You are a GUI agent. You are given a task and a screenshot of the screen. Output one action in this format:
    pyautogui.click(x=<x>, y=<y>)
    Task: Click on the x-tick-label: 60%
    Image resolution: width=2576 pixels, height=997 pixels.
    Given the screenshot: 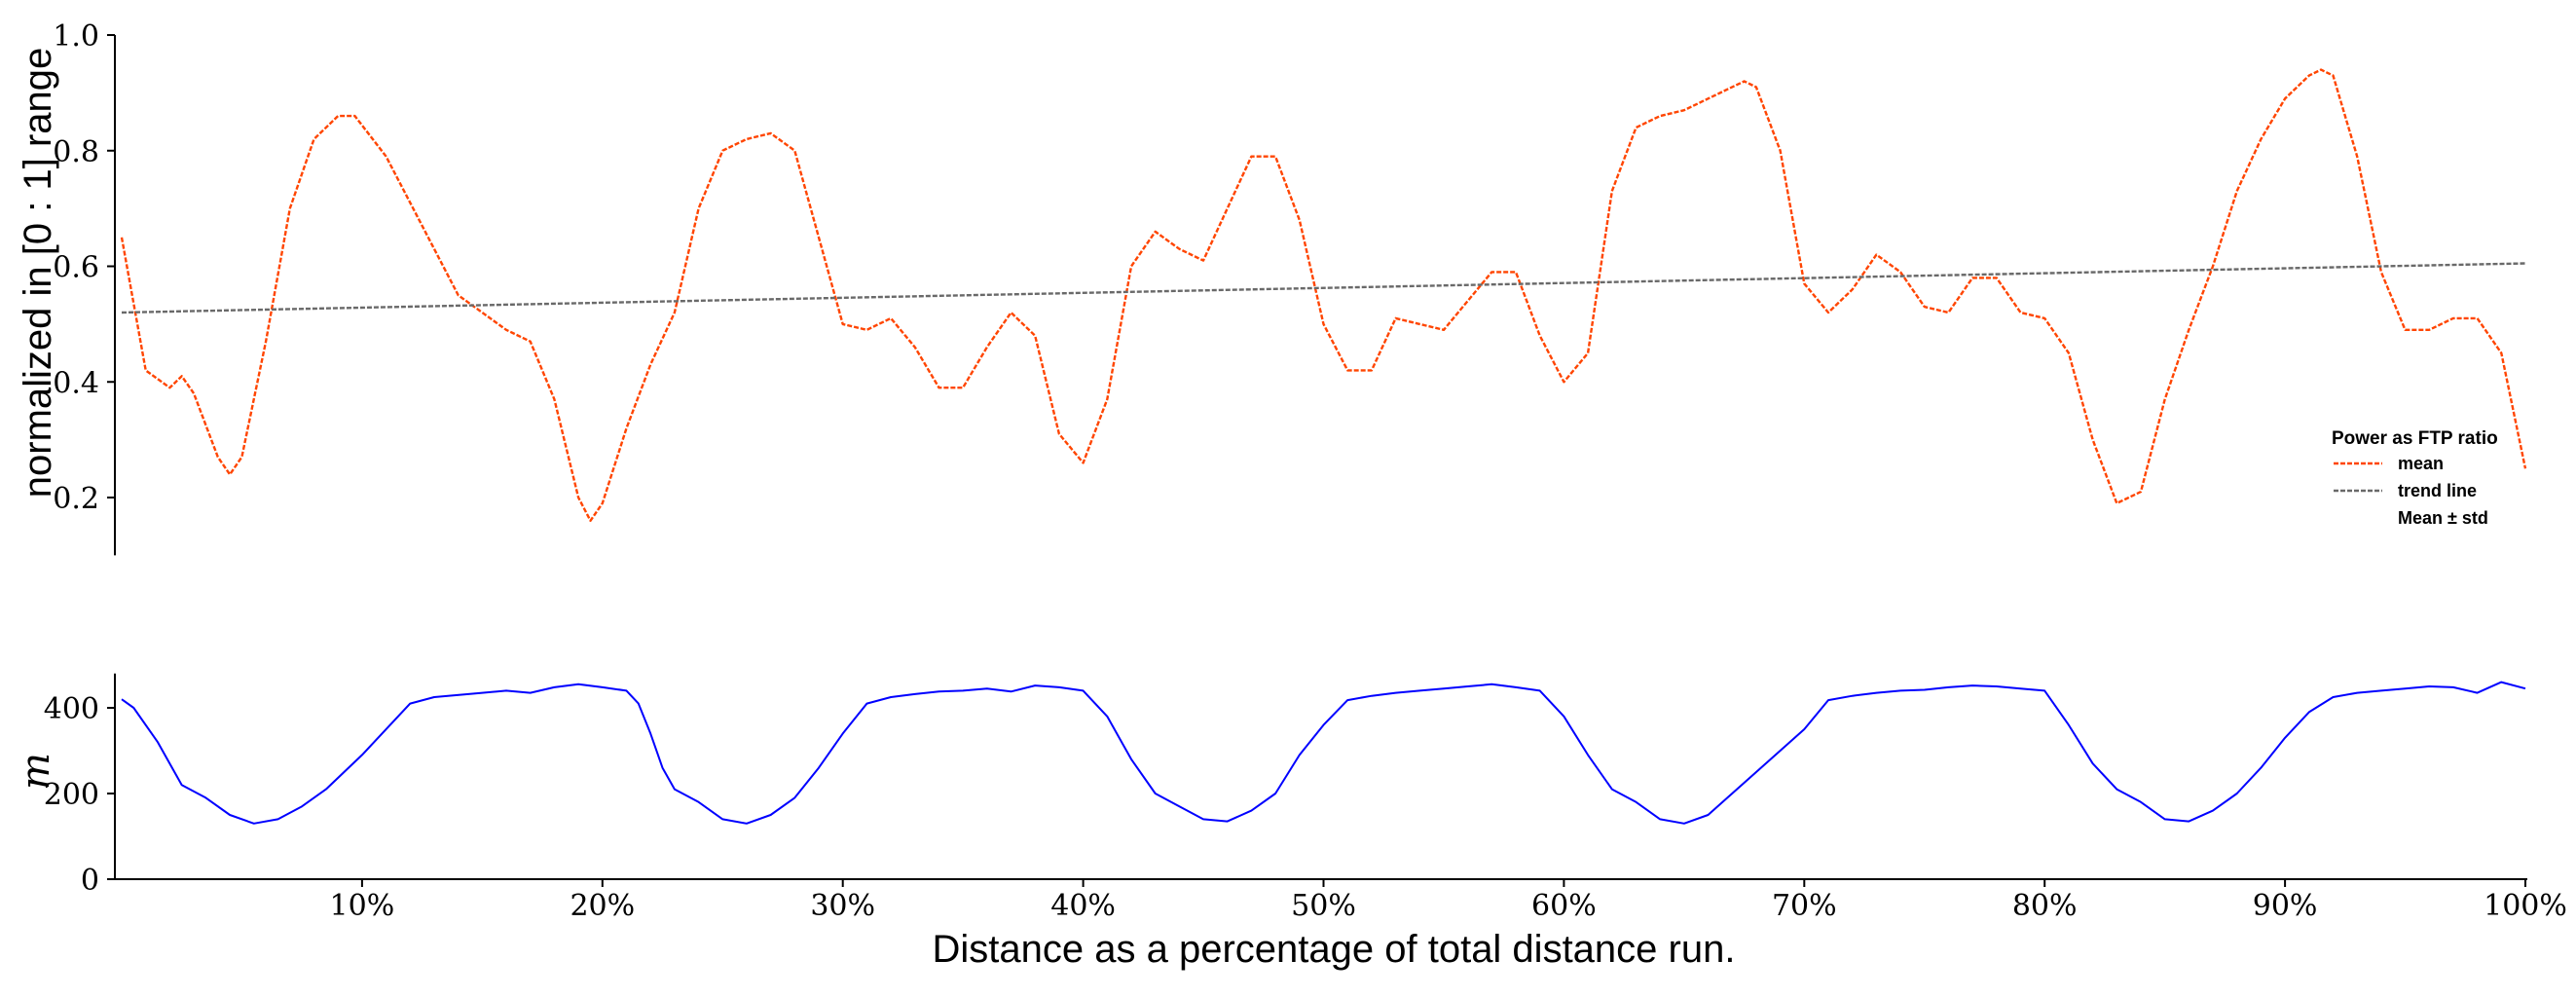 What is the action you would take?
    pyautogui.click(x=1564, y=906)
    